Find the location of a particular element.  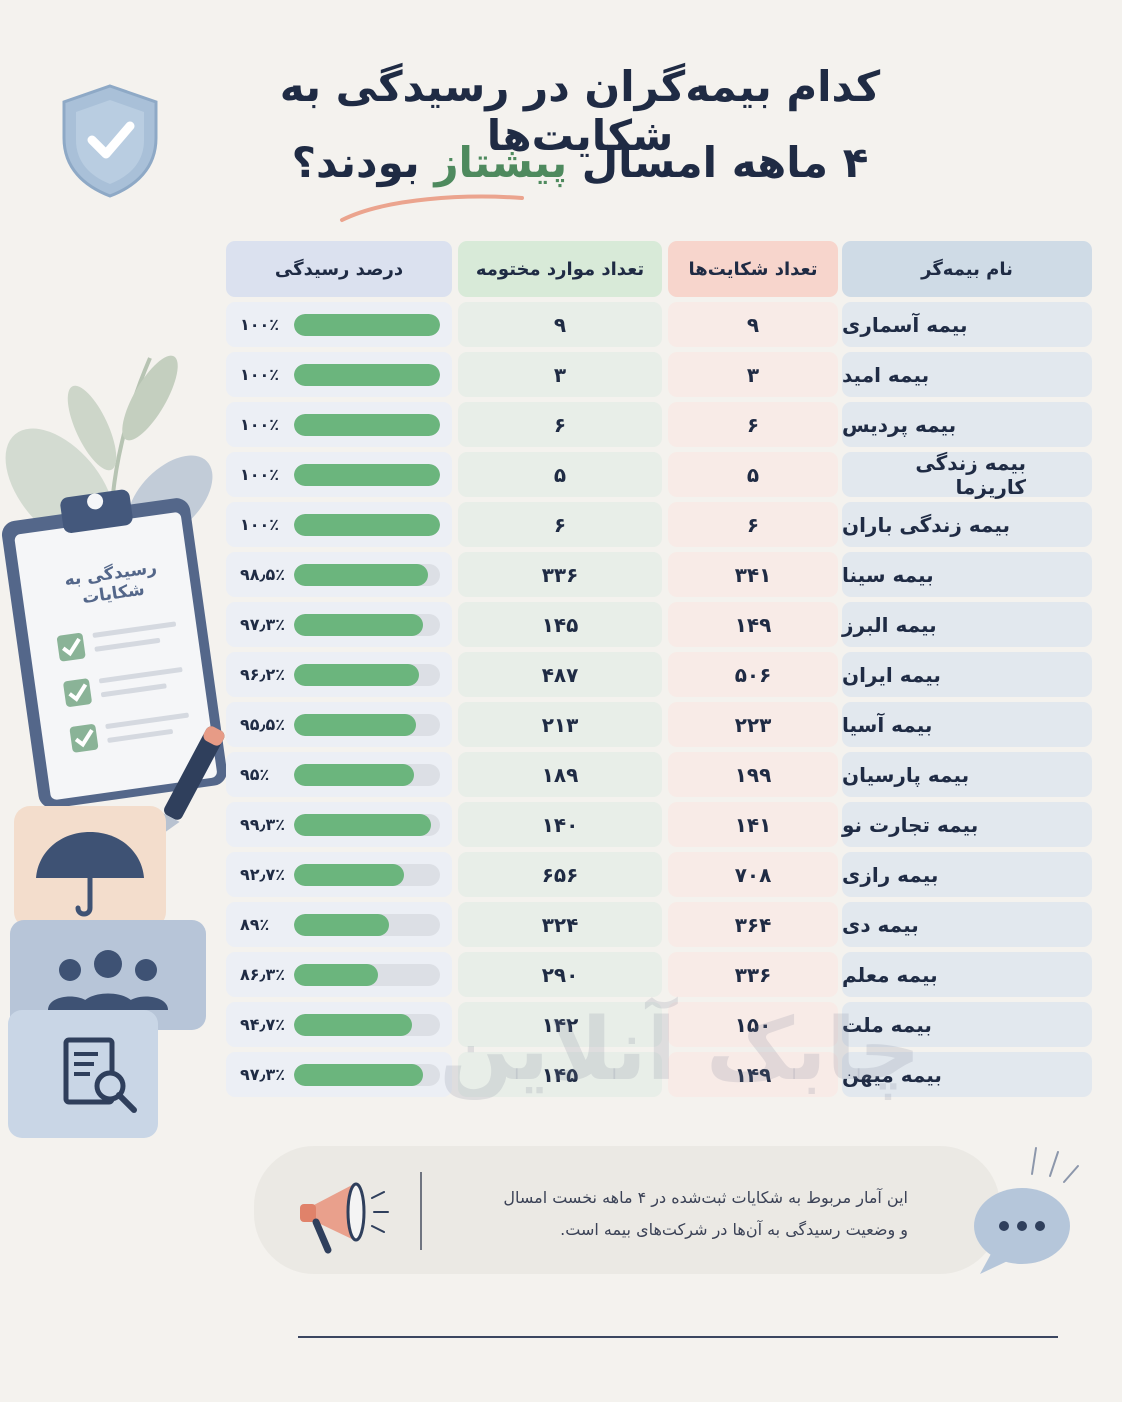

percent-cell: ۸۶٫۳٪ is located at coordinates (339, 974).